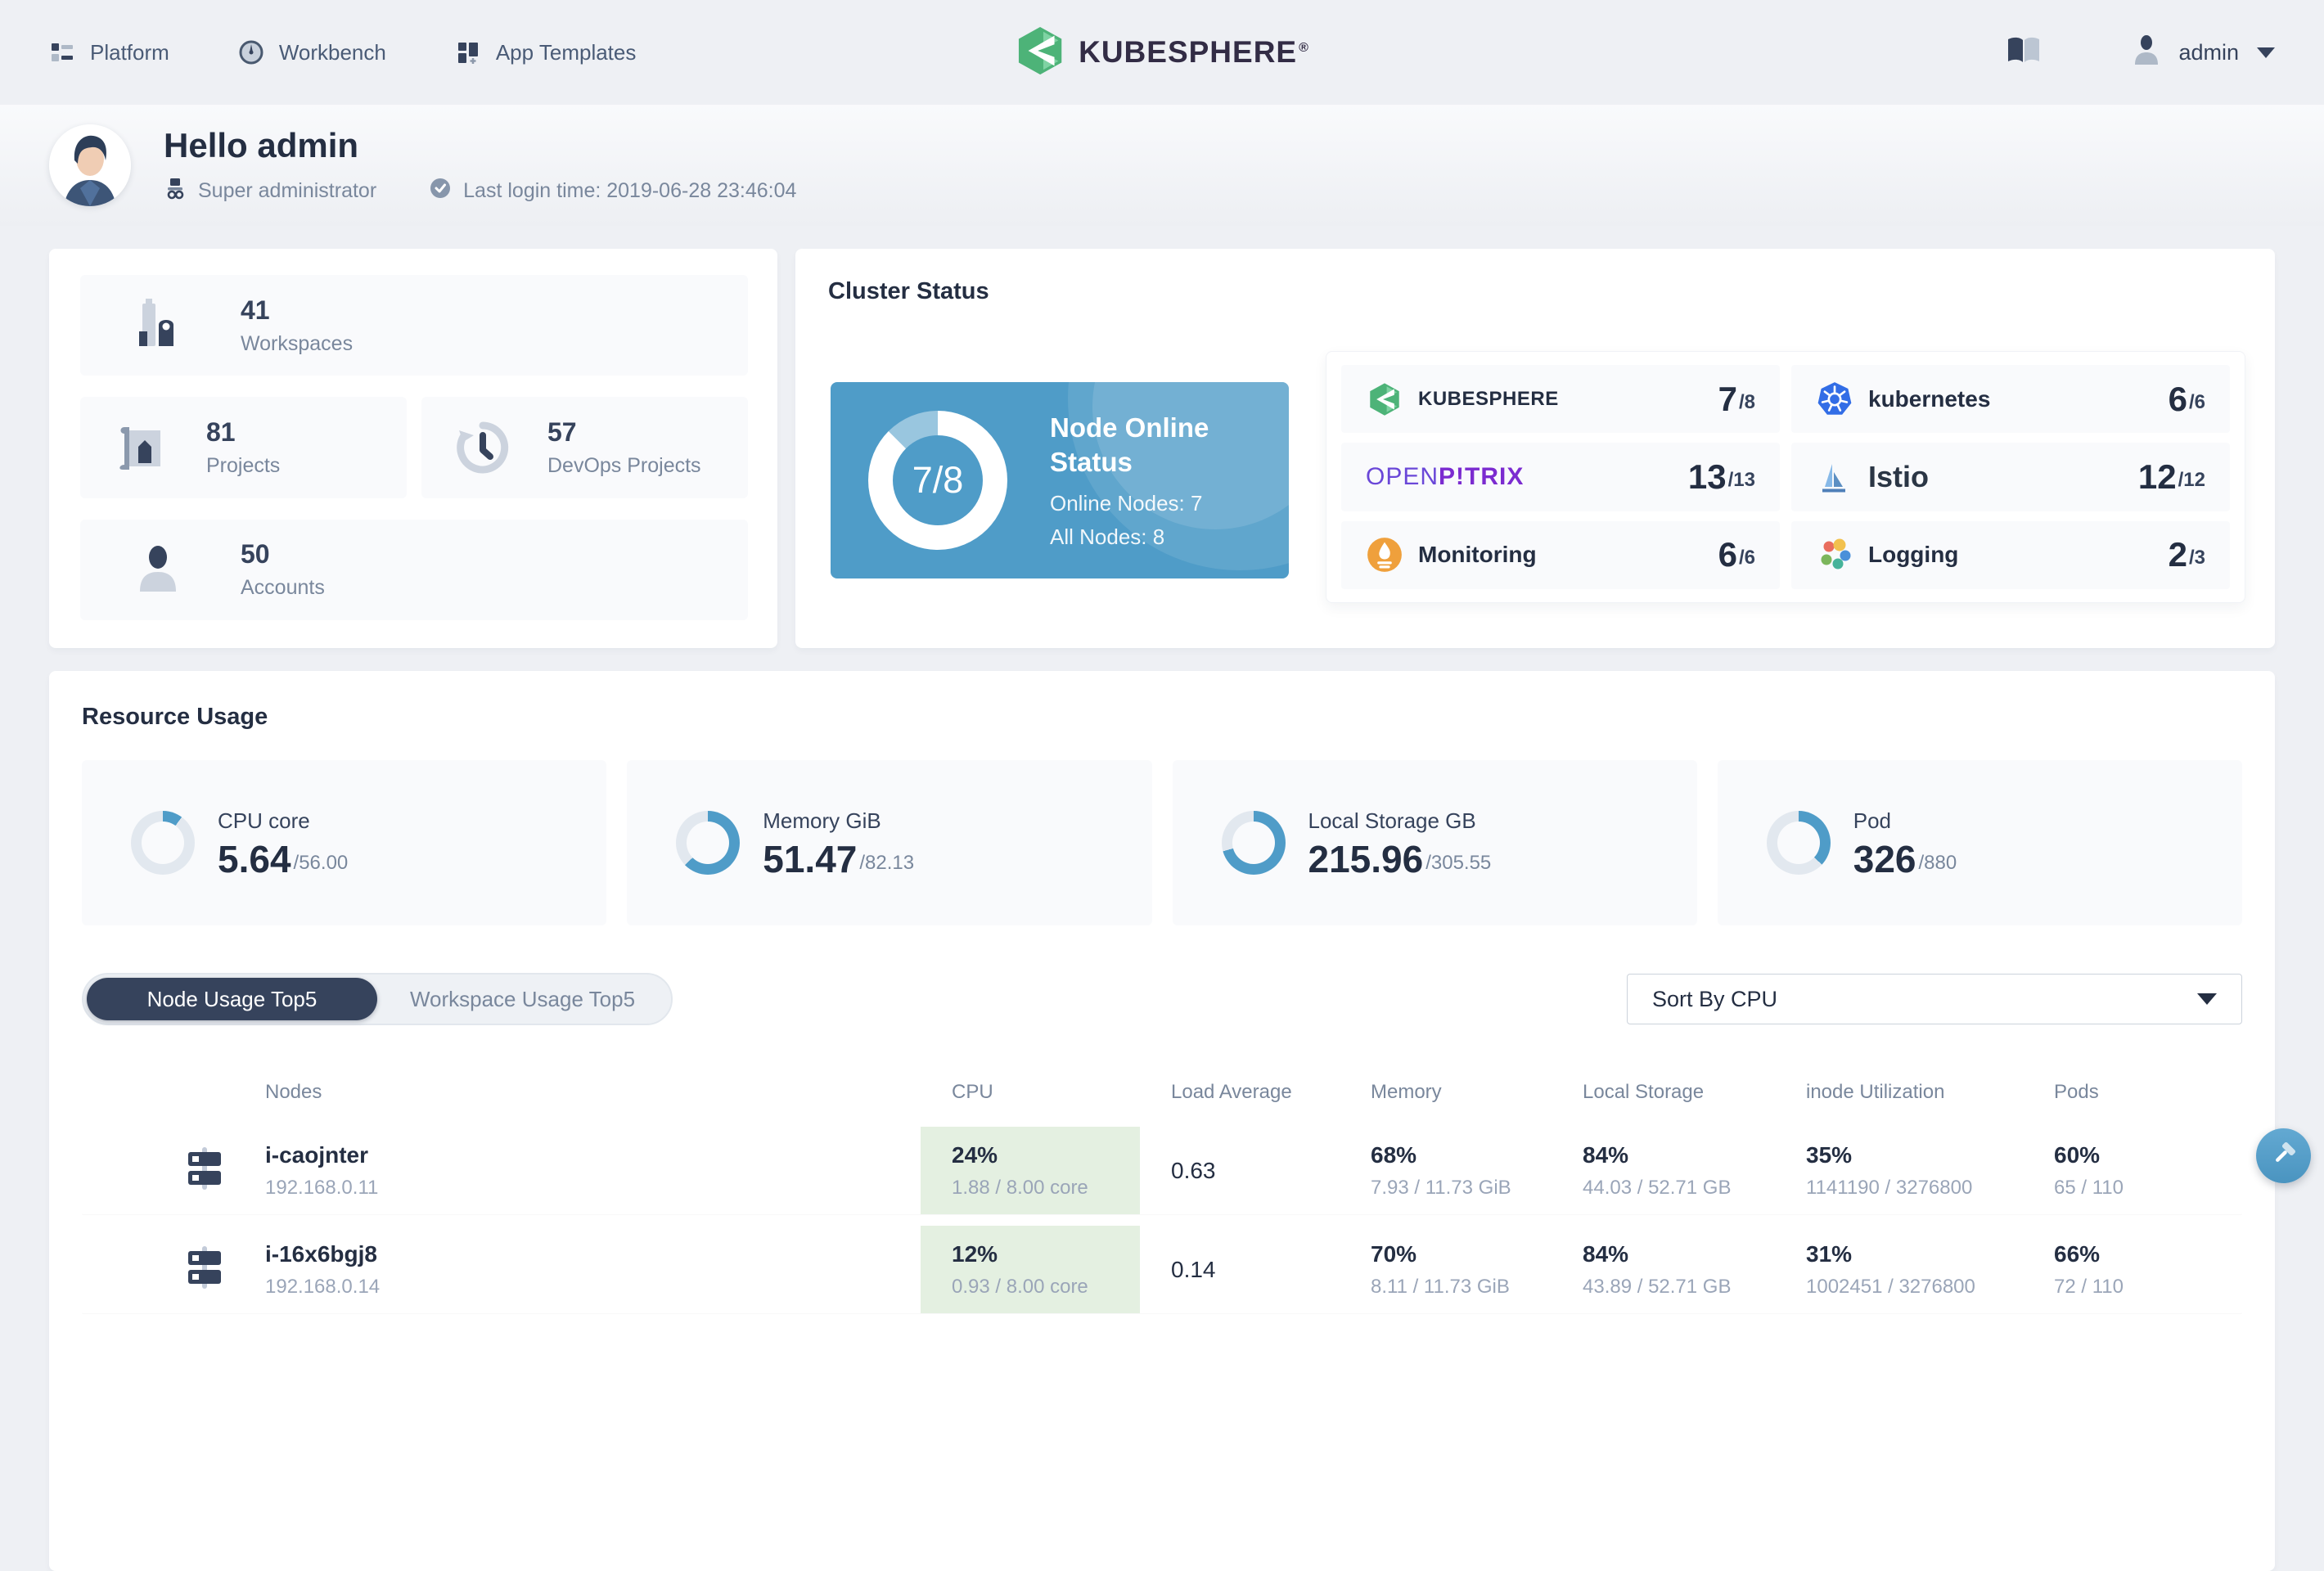 The height and width of the screenshot is (1571, 2324). Describe the element at coordinates (232, 999) in the screenshot. I see `tab-node-usage-top5: Node Usage Top5` at that location.